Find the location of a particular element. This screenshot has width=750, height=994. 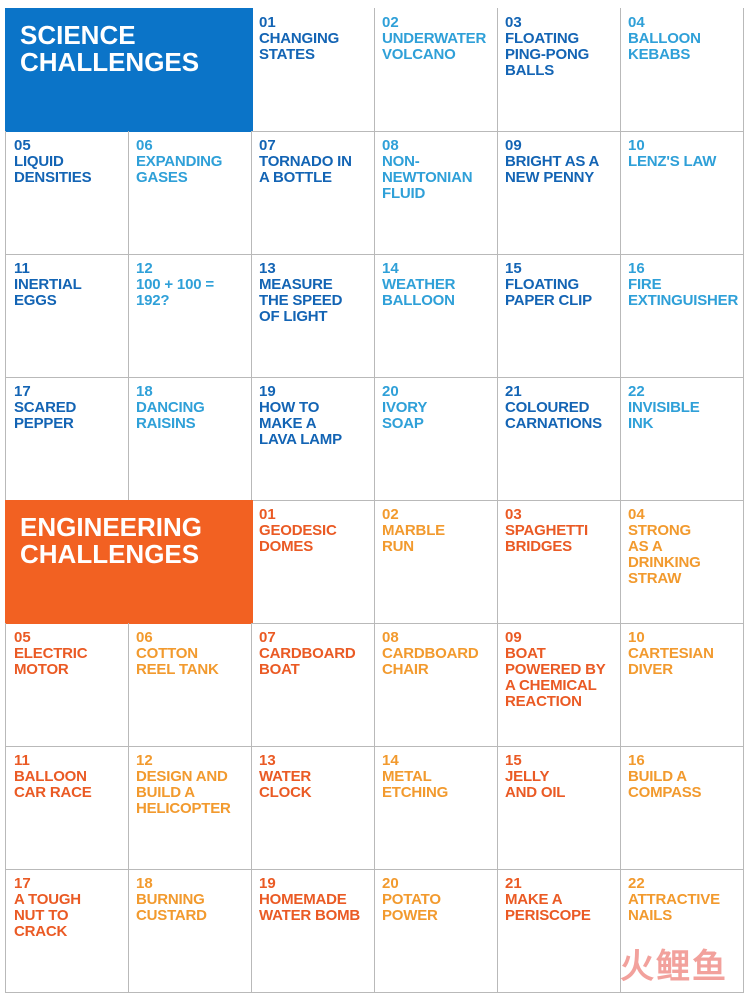

engineering-challenge-07: 07 Cardboard boat is located at coordinates (313, 685).